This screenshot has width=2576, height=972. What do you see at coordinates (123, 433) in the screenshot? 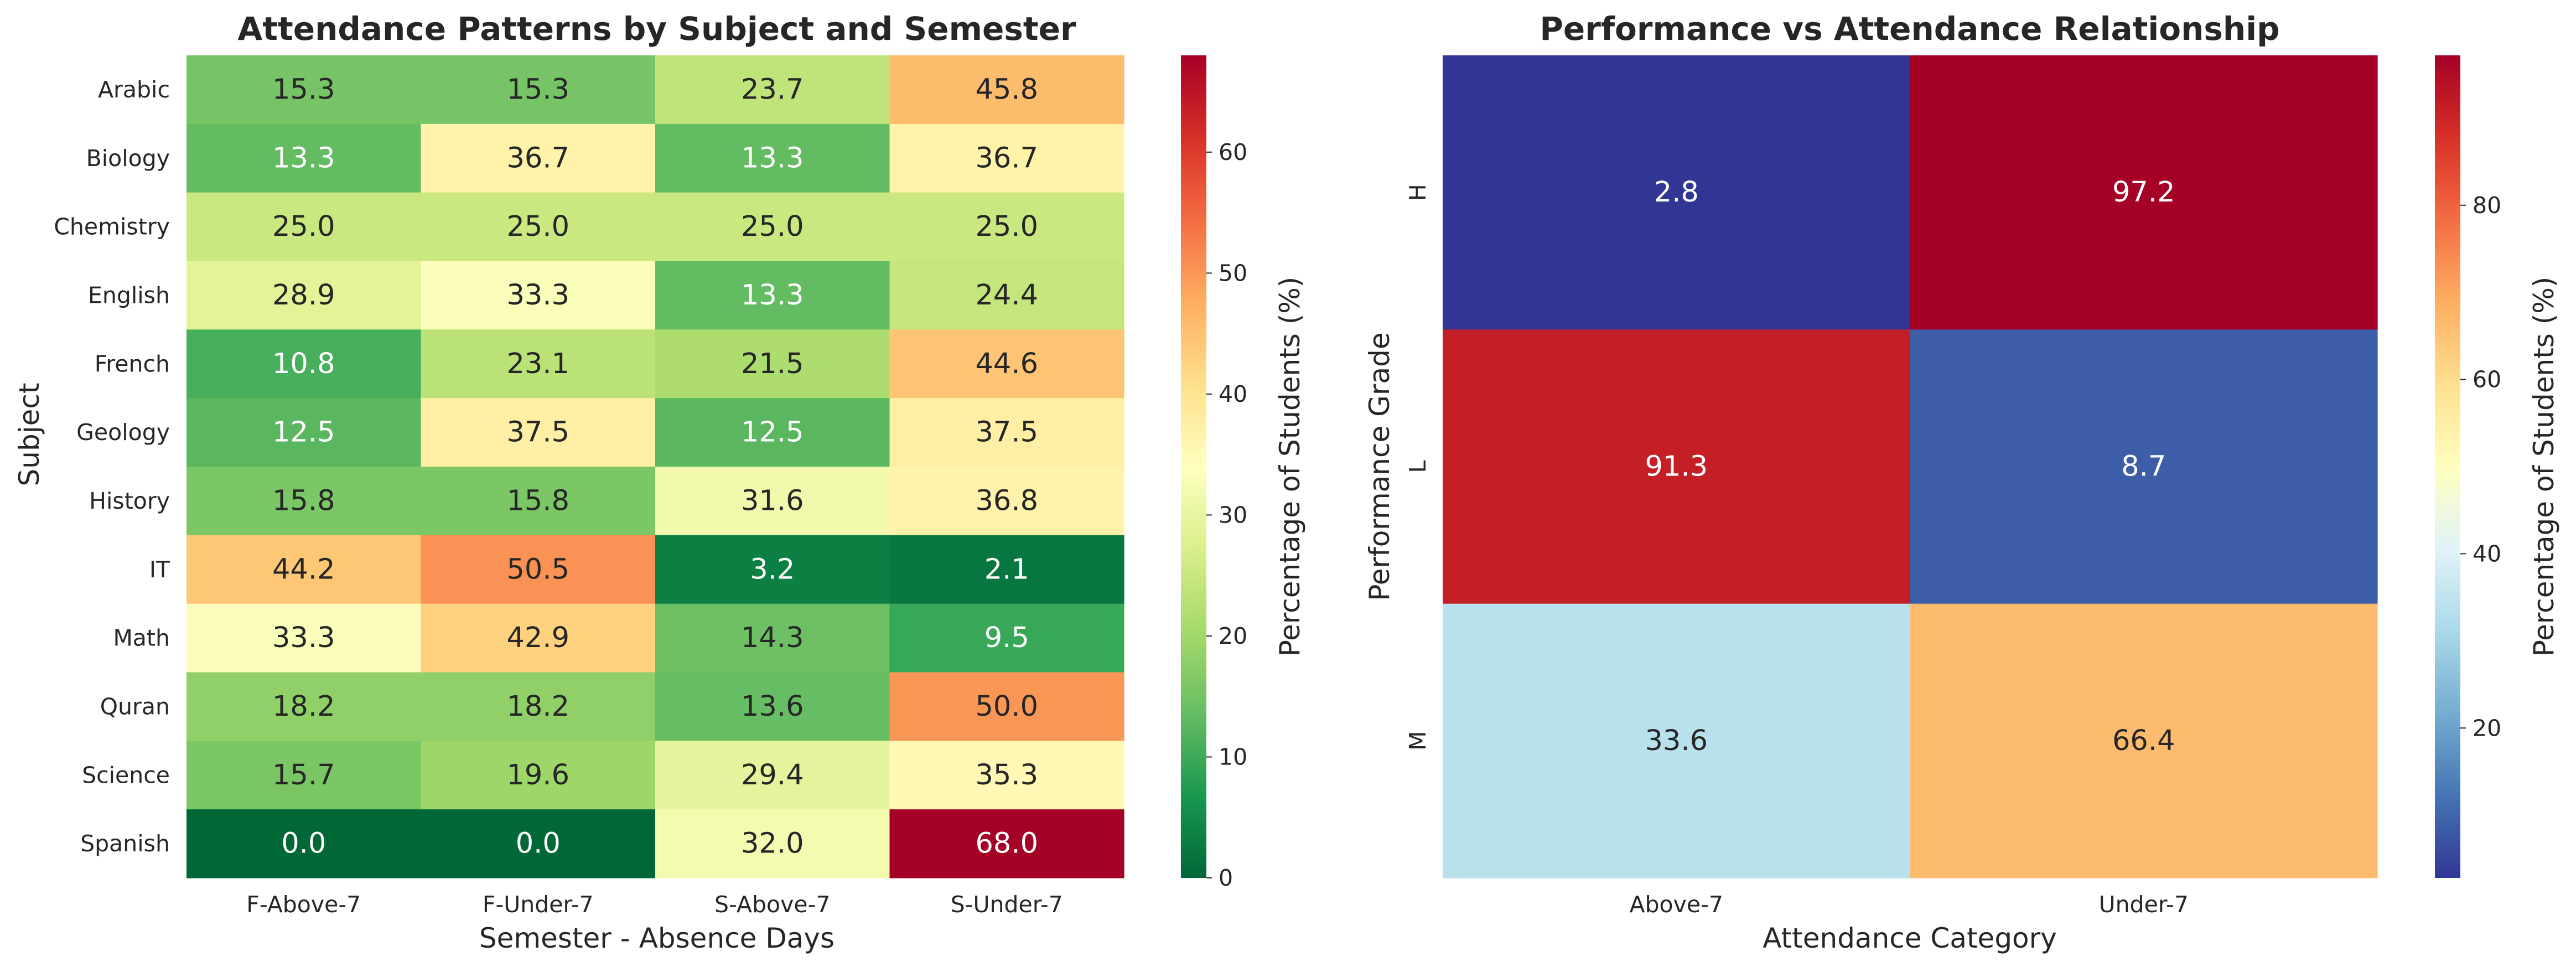
I see `y-tick-label: Geology` at bounding box center [123, 433].